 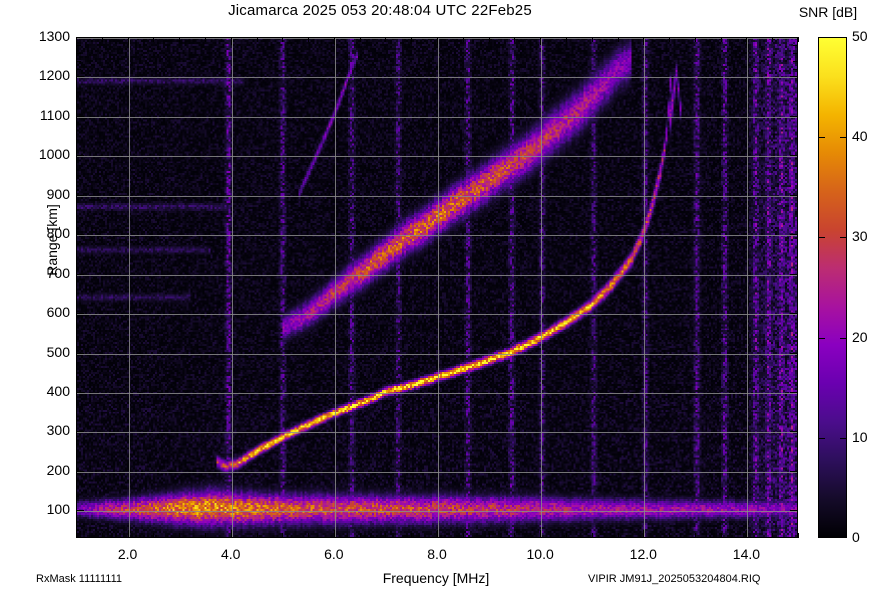 I want to click on y-tick-label: 1300, so click(x=54, y=36).